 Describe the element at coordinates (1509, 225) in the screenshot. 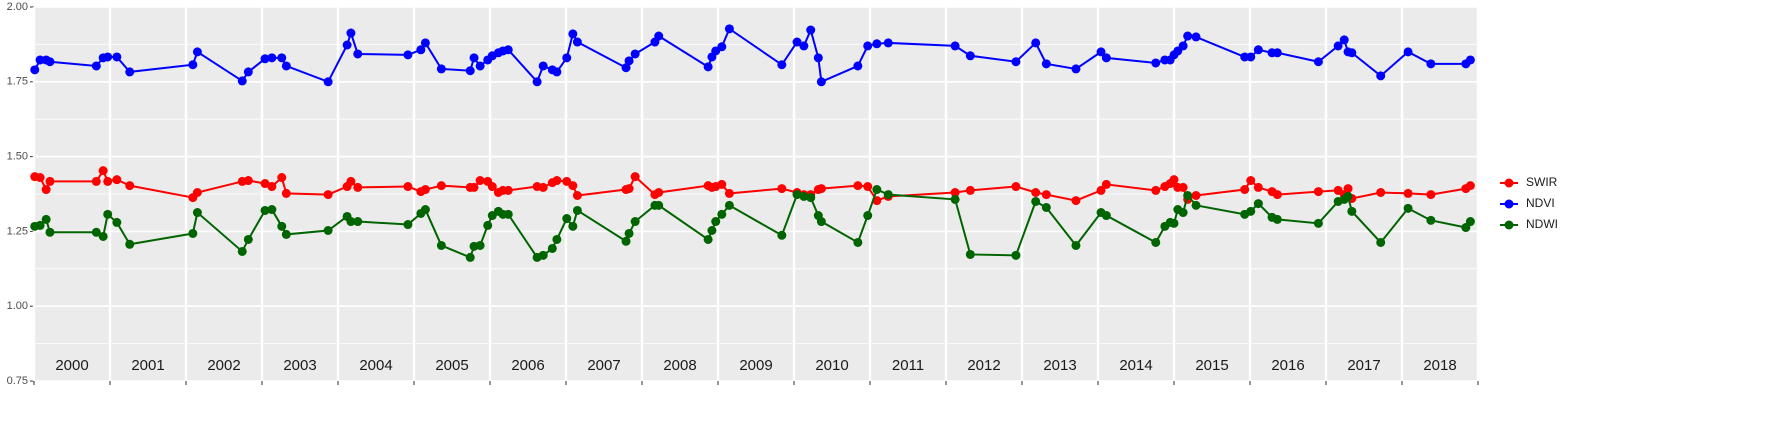

I see `legend-key-point` at that location.